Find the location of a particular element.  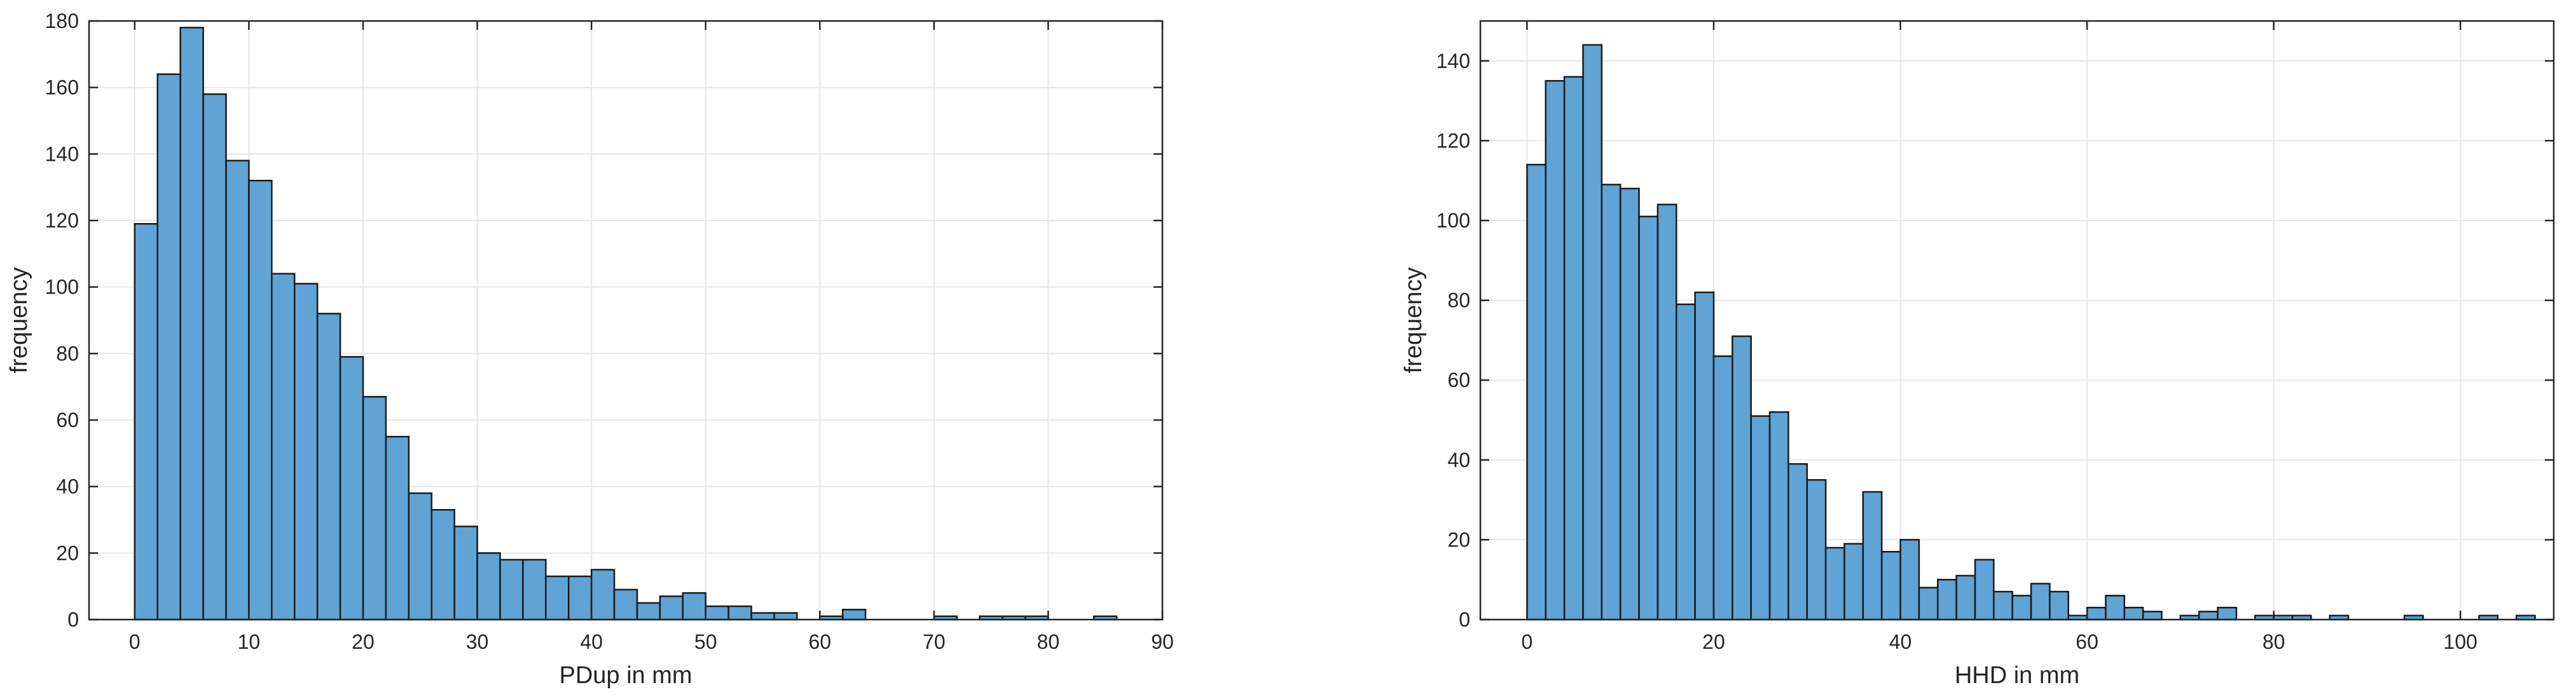

y-tick-label: 180 is located at coordinates (62, 21).